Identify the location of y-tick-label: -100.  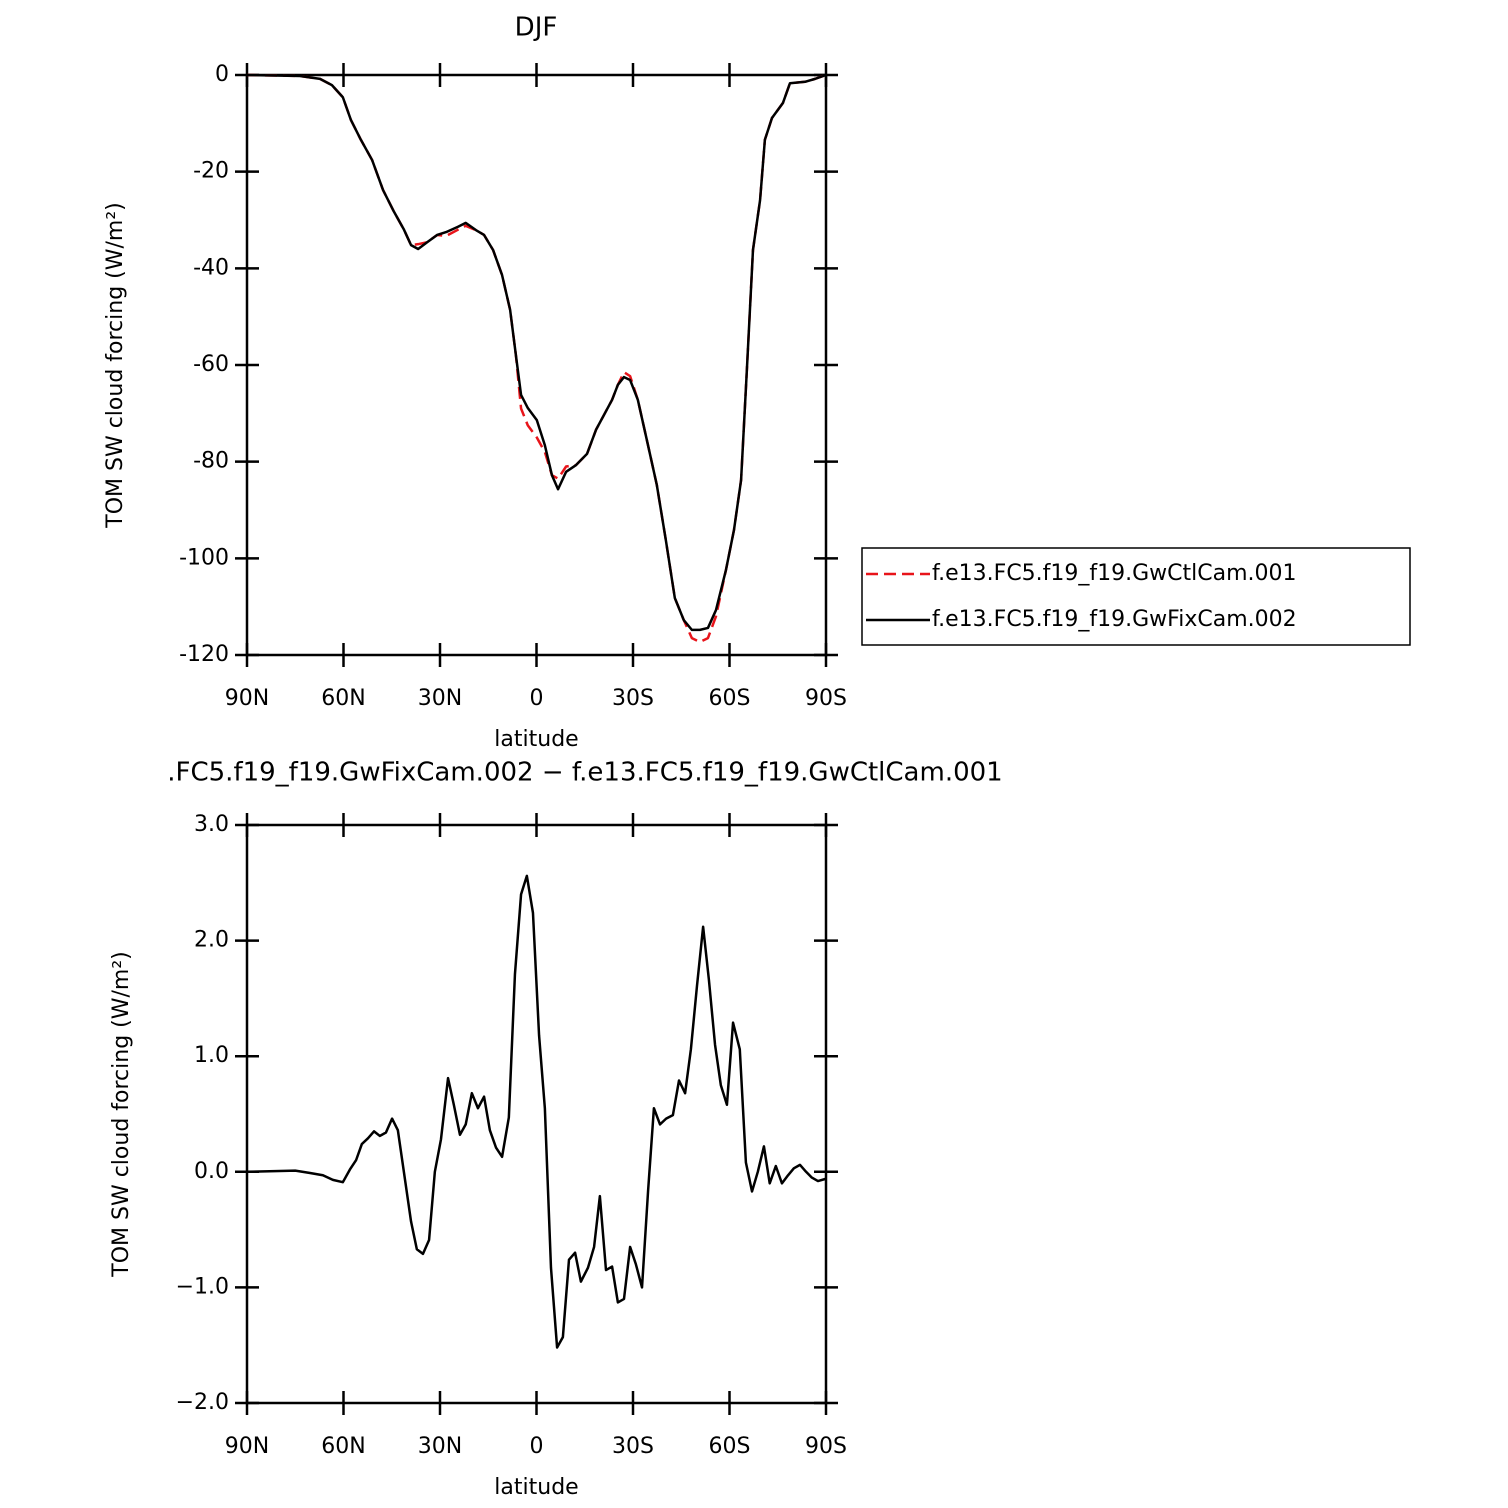
(204, 557).